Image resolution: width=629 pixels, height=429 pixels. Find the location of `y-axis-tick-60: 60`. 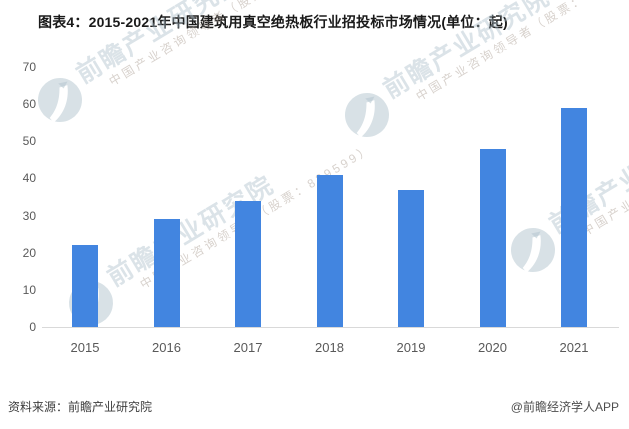

y-axis-tick-60: 60 is located at coordinates (29, 104).